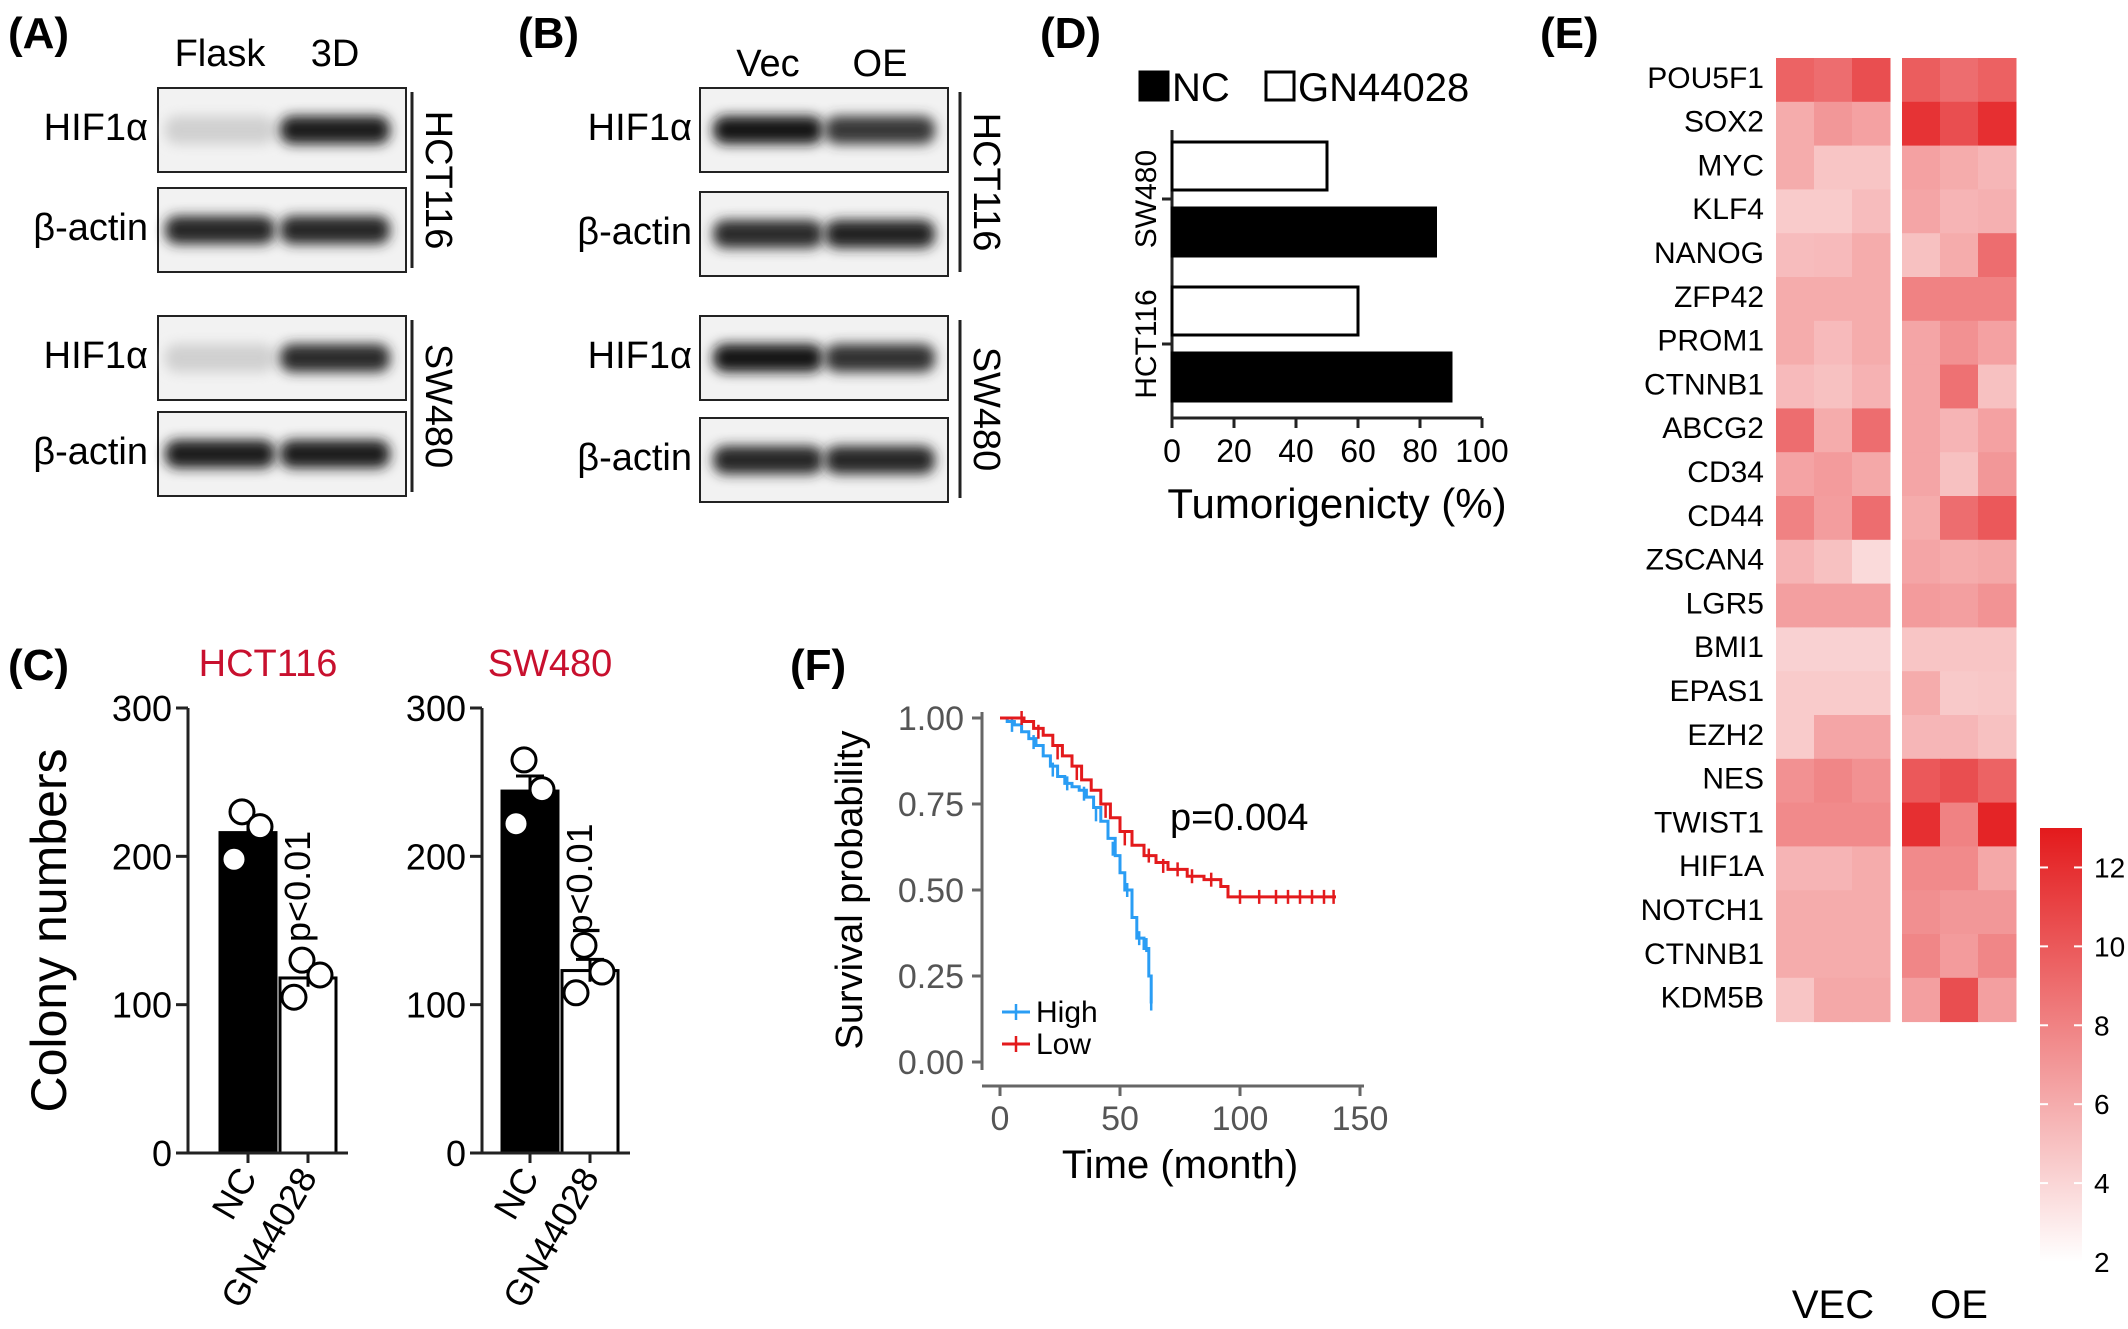 This screenshot has height=1329, width=2128. I want to click on significance-annotation: p<0.01, so click(579, 878).